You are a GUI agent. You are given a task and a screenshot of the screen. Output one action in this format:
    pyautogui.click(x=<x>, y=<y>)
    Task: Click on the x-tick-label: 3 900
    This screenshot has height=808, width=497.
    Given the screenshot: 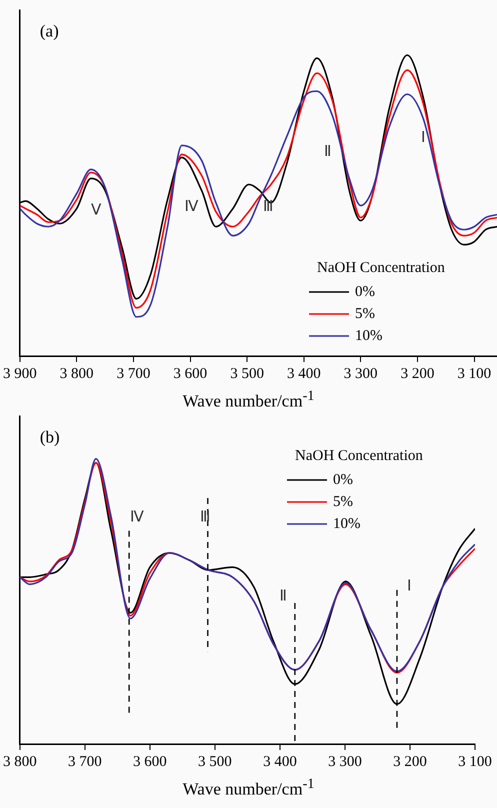 What is the action you would take?
    pyautogui.click(x=20, y=374)
    